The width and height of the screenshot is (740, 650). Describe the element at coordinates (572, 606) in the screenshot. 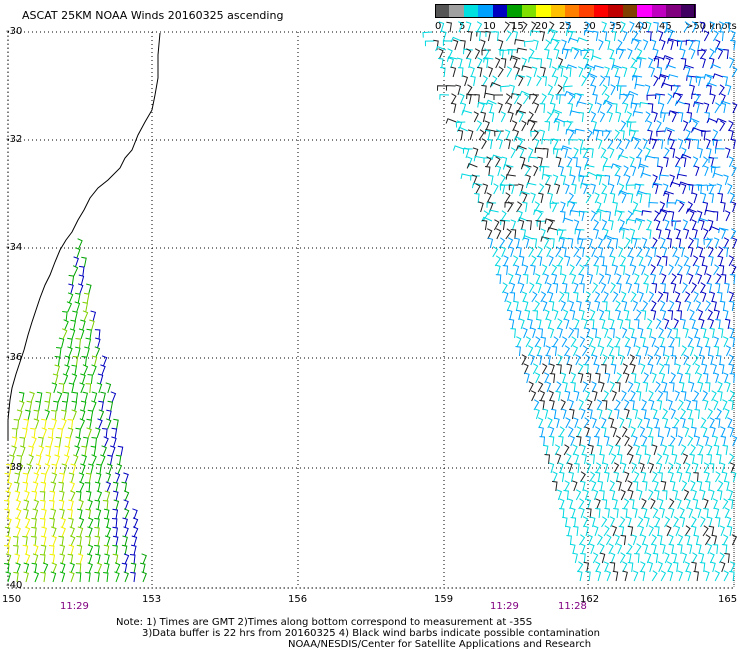

I see `time-label-east-2: 11:28` at that location.